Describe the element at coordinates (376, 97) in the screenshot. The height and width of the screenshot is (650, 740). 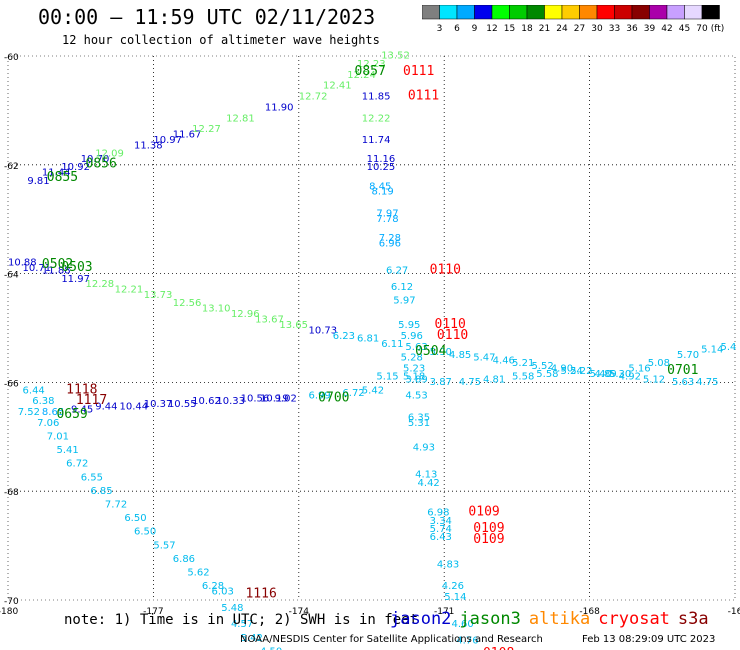
I see `wave-height-label: 11.85` at that location.